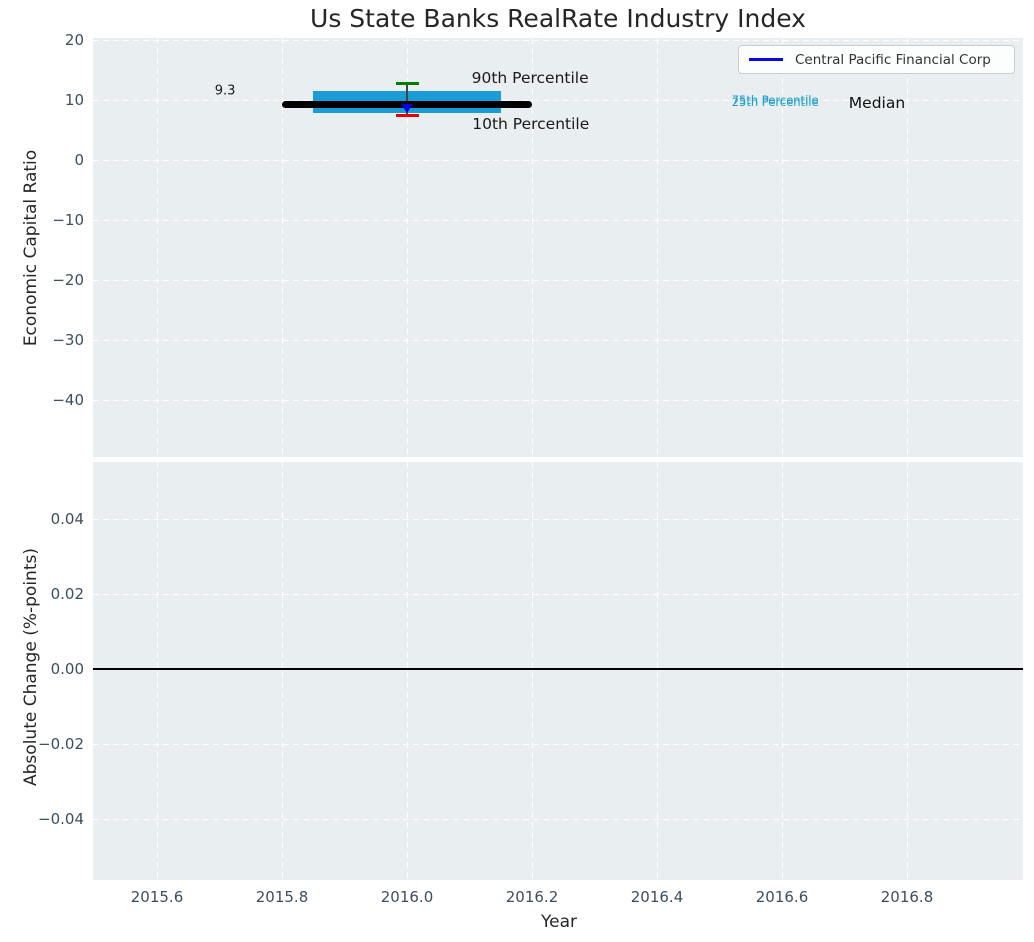 The height and width of the screenshot is (942, 1034). Describe the element at coordinates (61, 819) in the screenshot. I see `bottom-y-tick-label: −0.04` at that location.